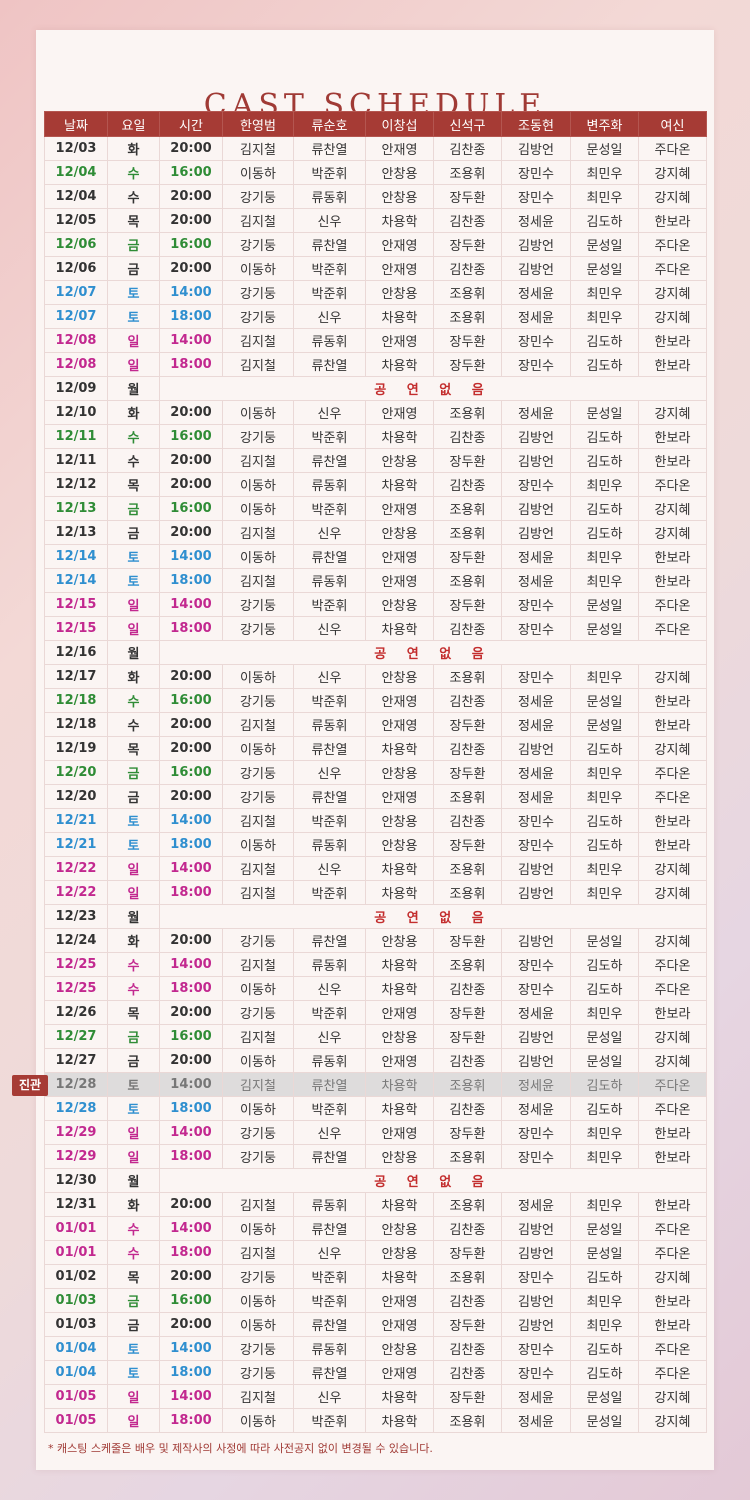  What do you see at coordinates (258, 508) in the screenshot?
I see `cast-cell: 이동하` at bounding box center [258, 508].